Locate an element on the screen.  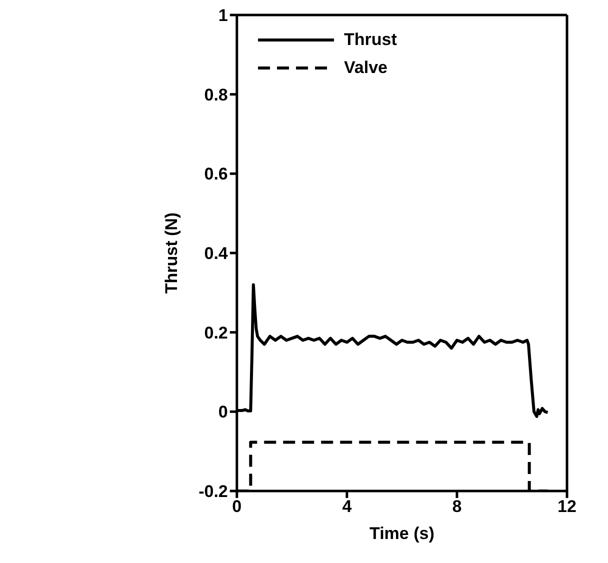
y-tick-label: 0.8 is located at coordinates (216, 94).